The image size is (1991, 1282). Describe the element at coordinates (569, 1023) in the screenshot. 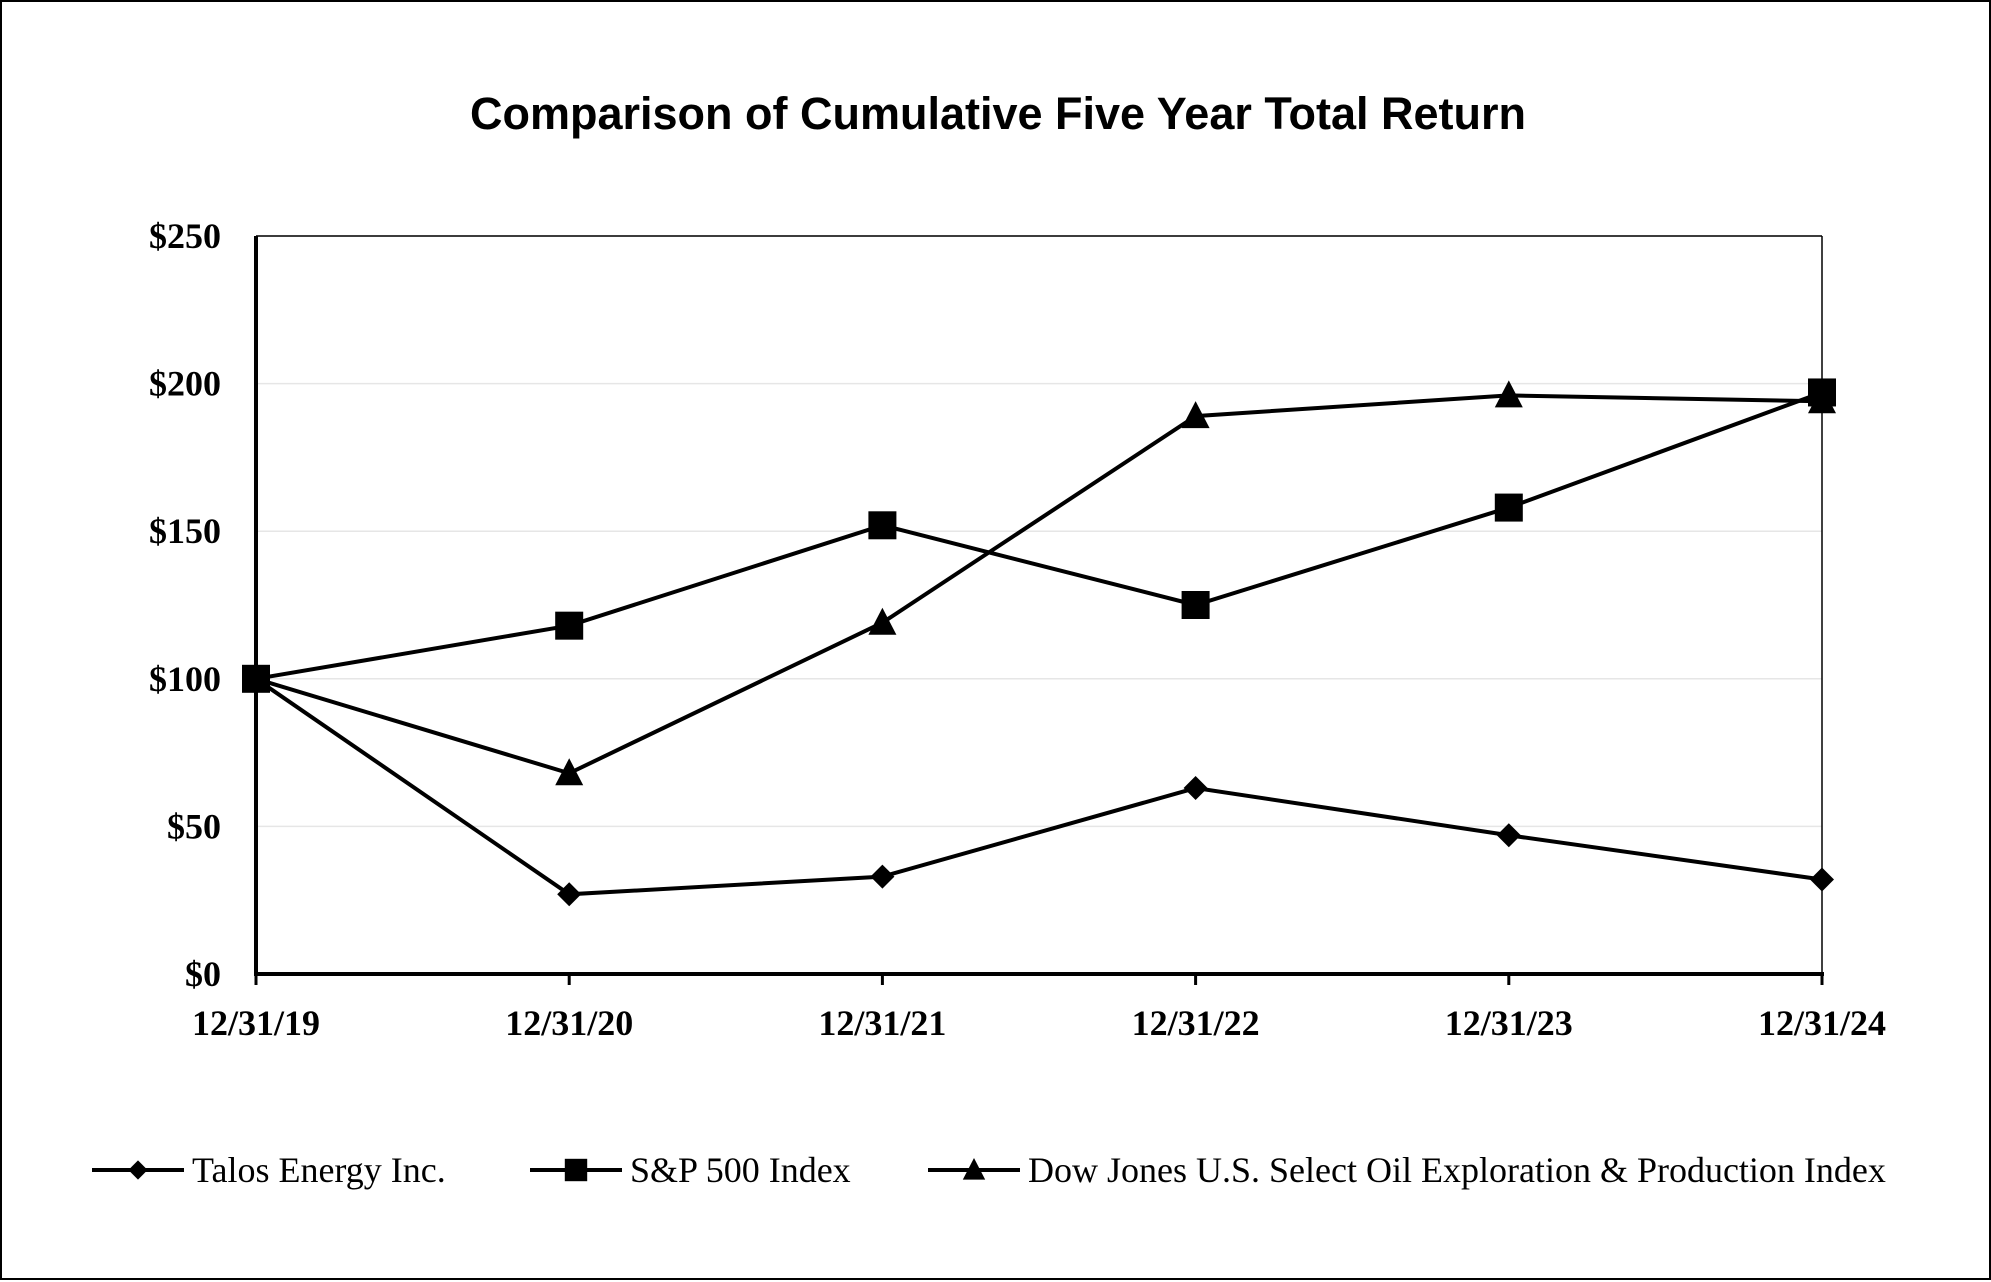

I see `x-tick-label-1: 12/31/20` at that location.